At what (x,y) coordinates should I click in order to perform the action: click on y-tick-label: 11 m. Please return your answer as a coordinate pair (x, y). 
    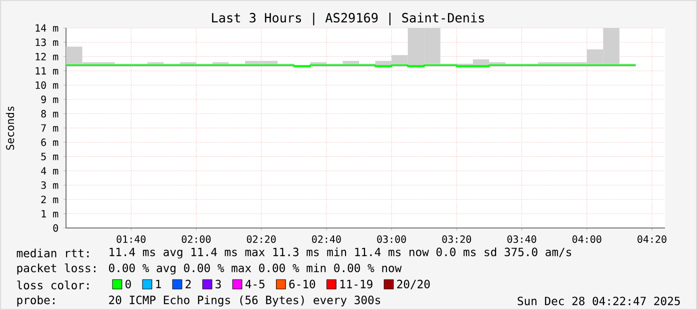
    Looking at the image, I should click on (47, 70).